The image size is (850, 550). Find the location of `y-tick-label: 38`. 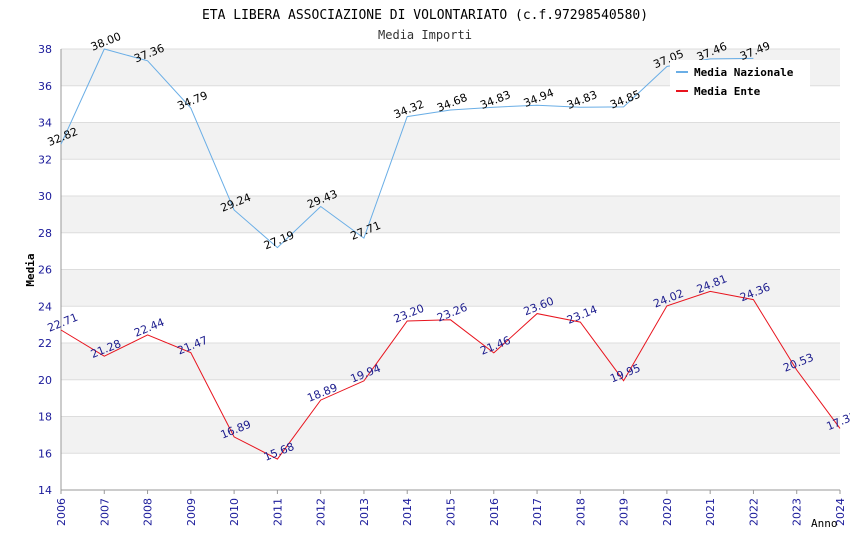

y-tick-label: 38 is located at coordinates (45, 49).